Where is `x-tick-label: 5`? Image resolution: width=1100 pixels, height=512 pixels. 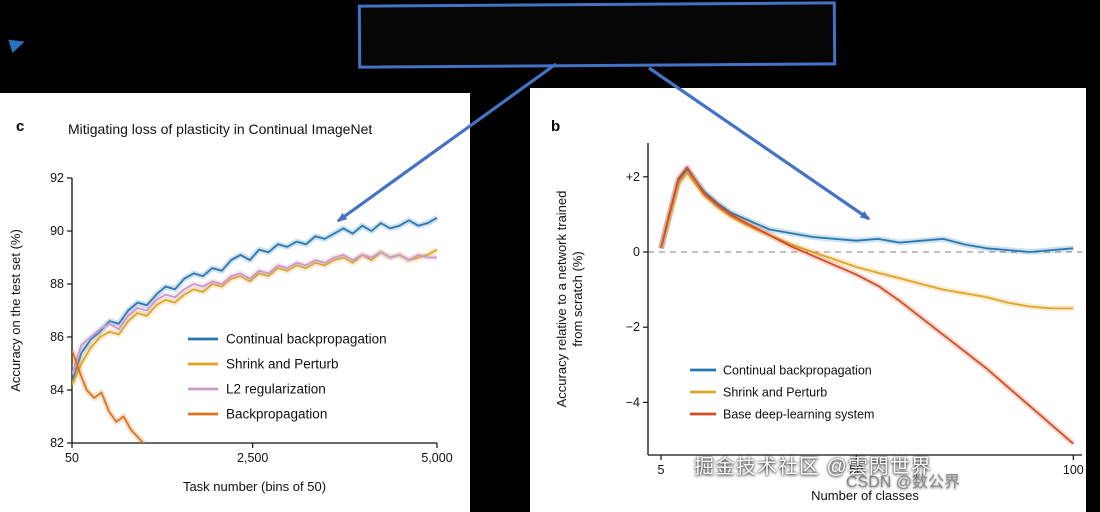
x-tick-label: 5 is located at coordinates (661, 470).